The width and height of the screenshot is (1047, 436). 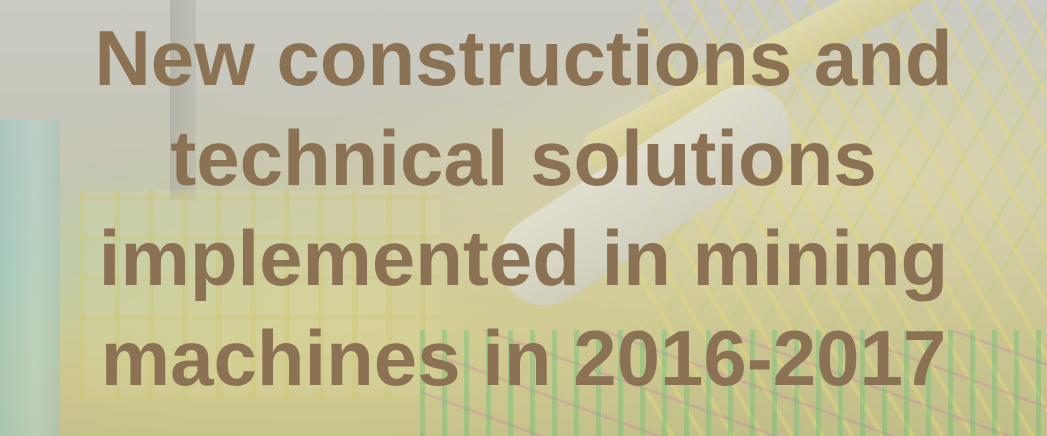 I want to click on background-pole-shape, so click(x=183, y=100).